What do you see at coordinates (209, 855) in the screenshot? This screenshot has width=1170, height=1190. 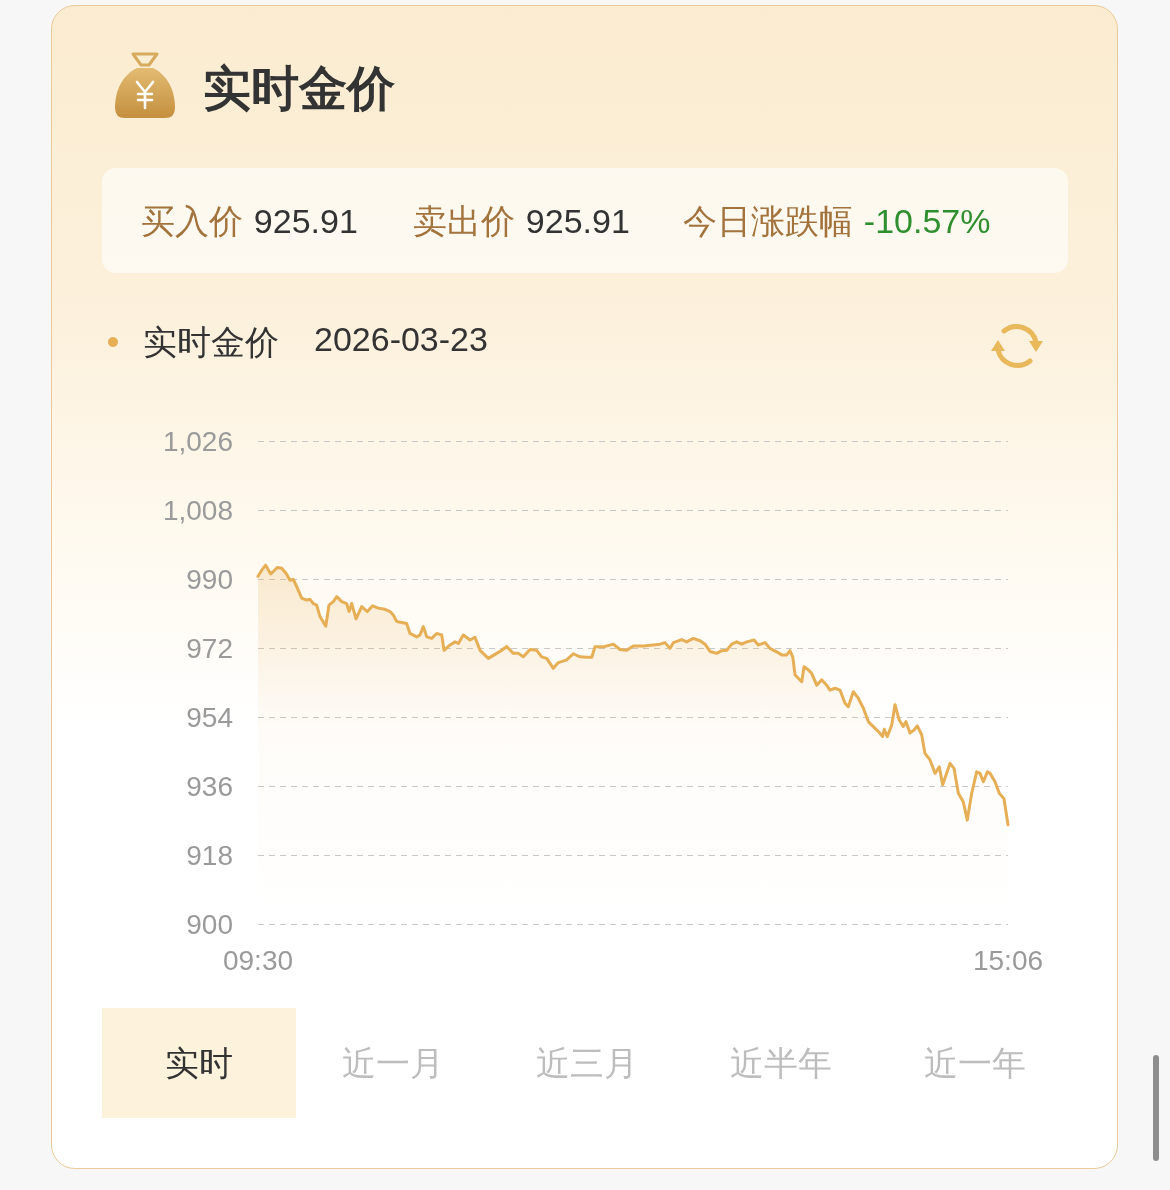 I see `y-tick-label: 918` at bounding box center [209, 855].